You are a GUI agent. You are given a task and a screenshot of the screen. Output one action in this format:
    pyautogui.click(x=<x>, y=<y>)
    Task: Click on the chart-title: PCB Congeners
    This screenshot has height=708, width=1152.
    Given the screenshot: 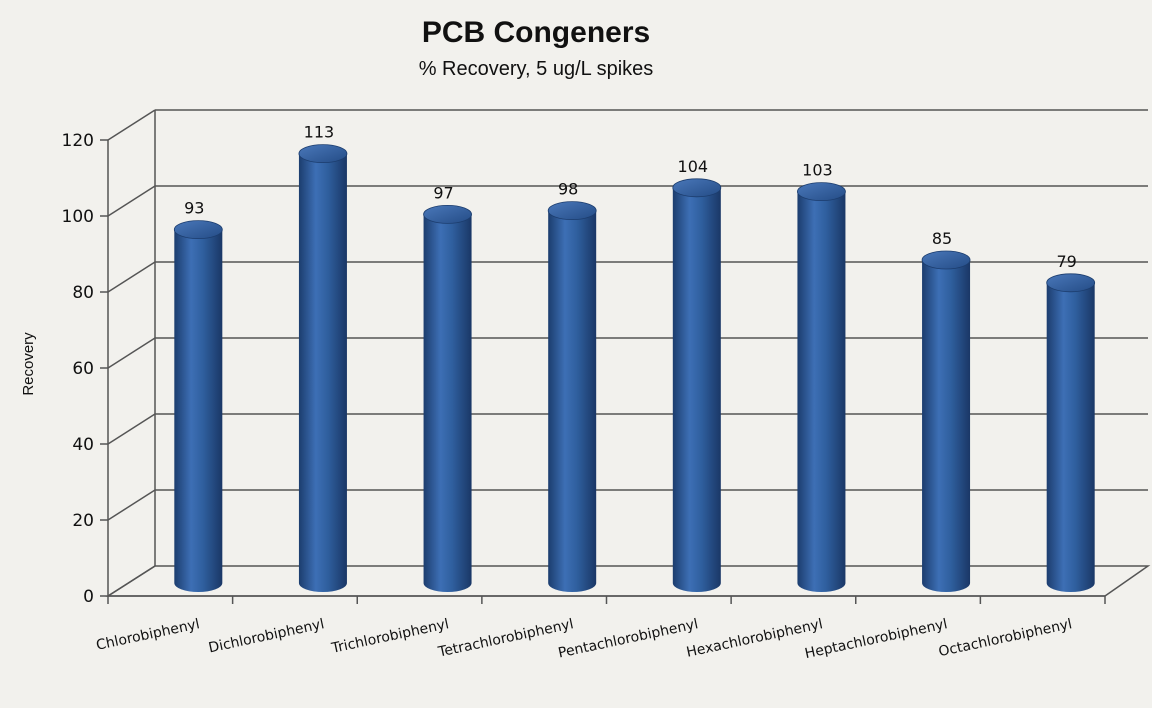 What is the action you would take?
    pyautogui.click(x=536, y=32)
    